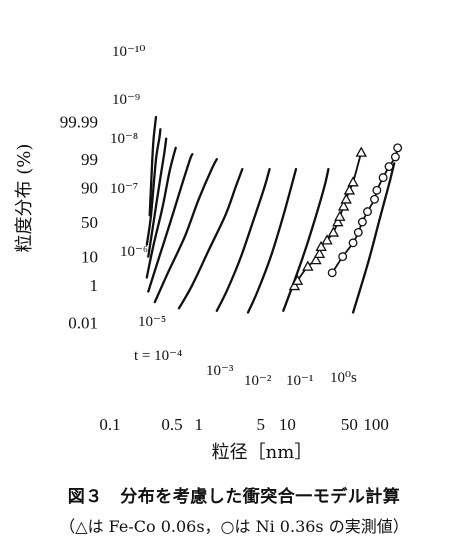  What do you see at coordinates (109, 424) in the screenshot?
I see `x-tick-label: 0.1` at bounding box center [109, 424].